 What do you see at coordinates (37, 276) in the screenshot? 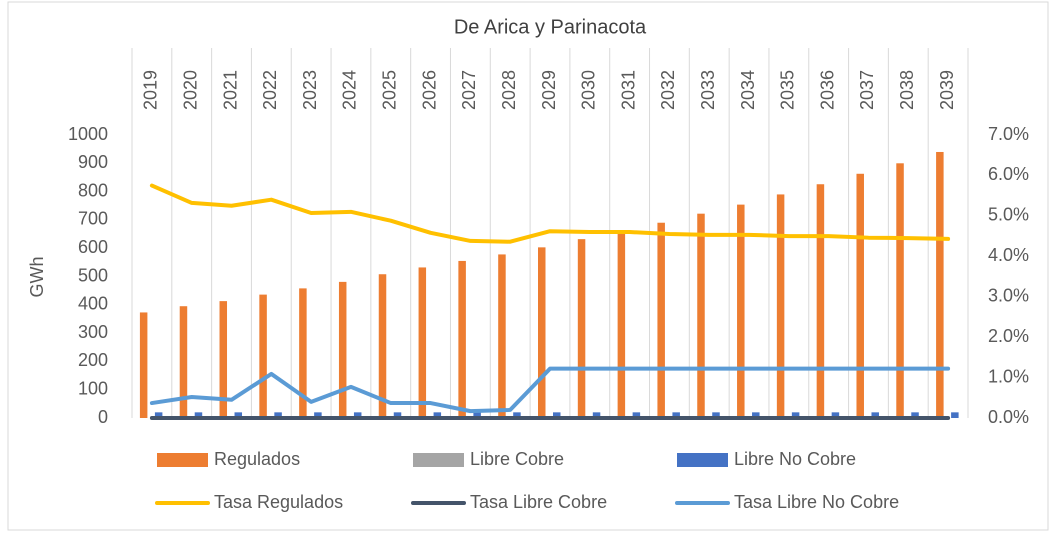
I see `y-axis-label: GWh` at bounding box center [37, 276].